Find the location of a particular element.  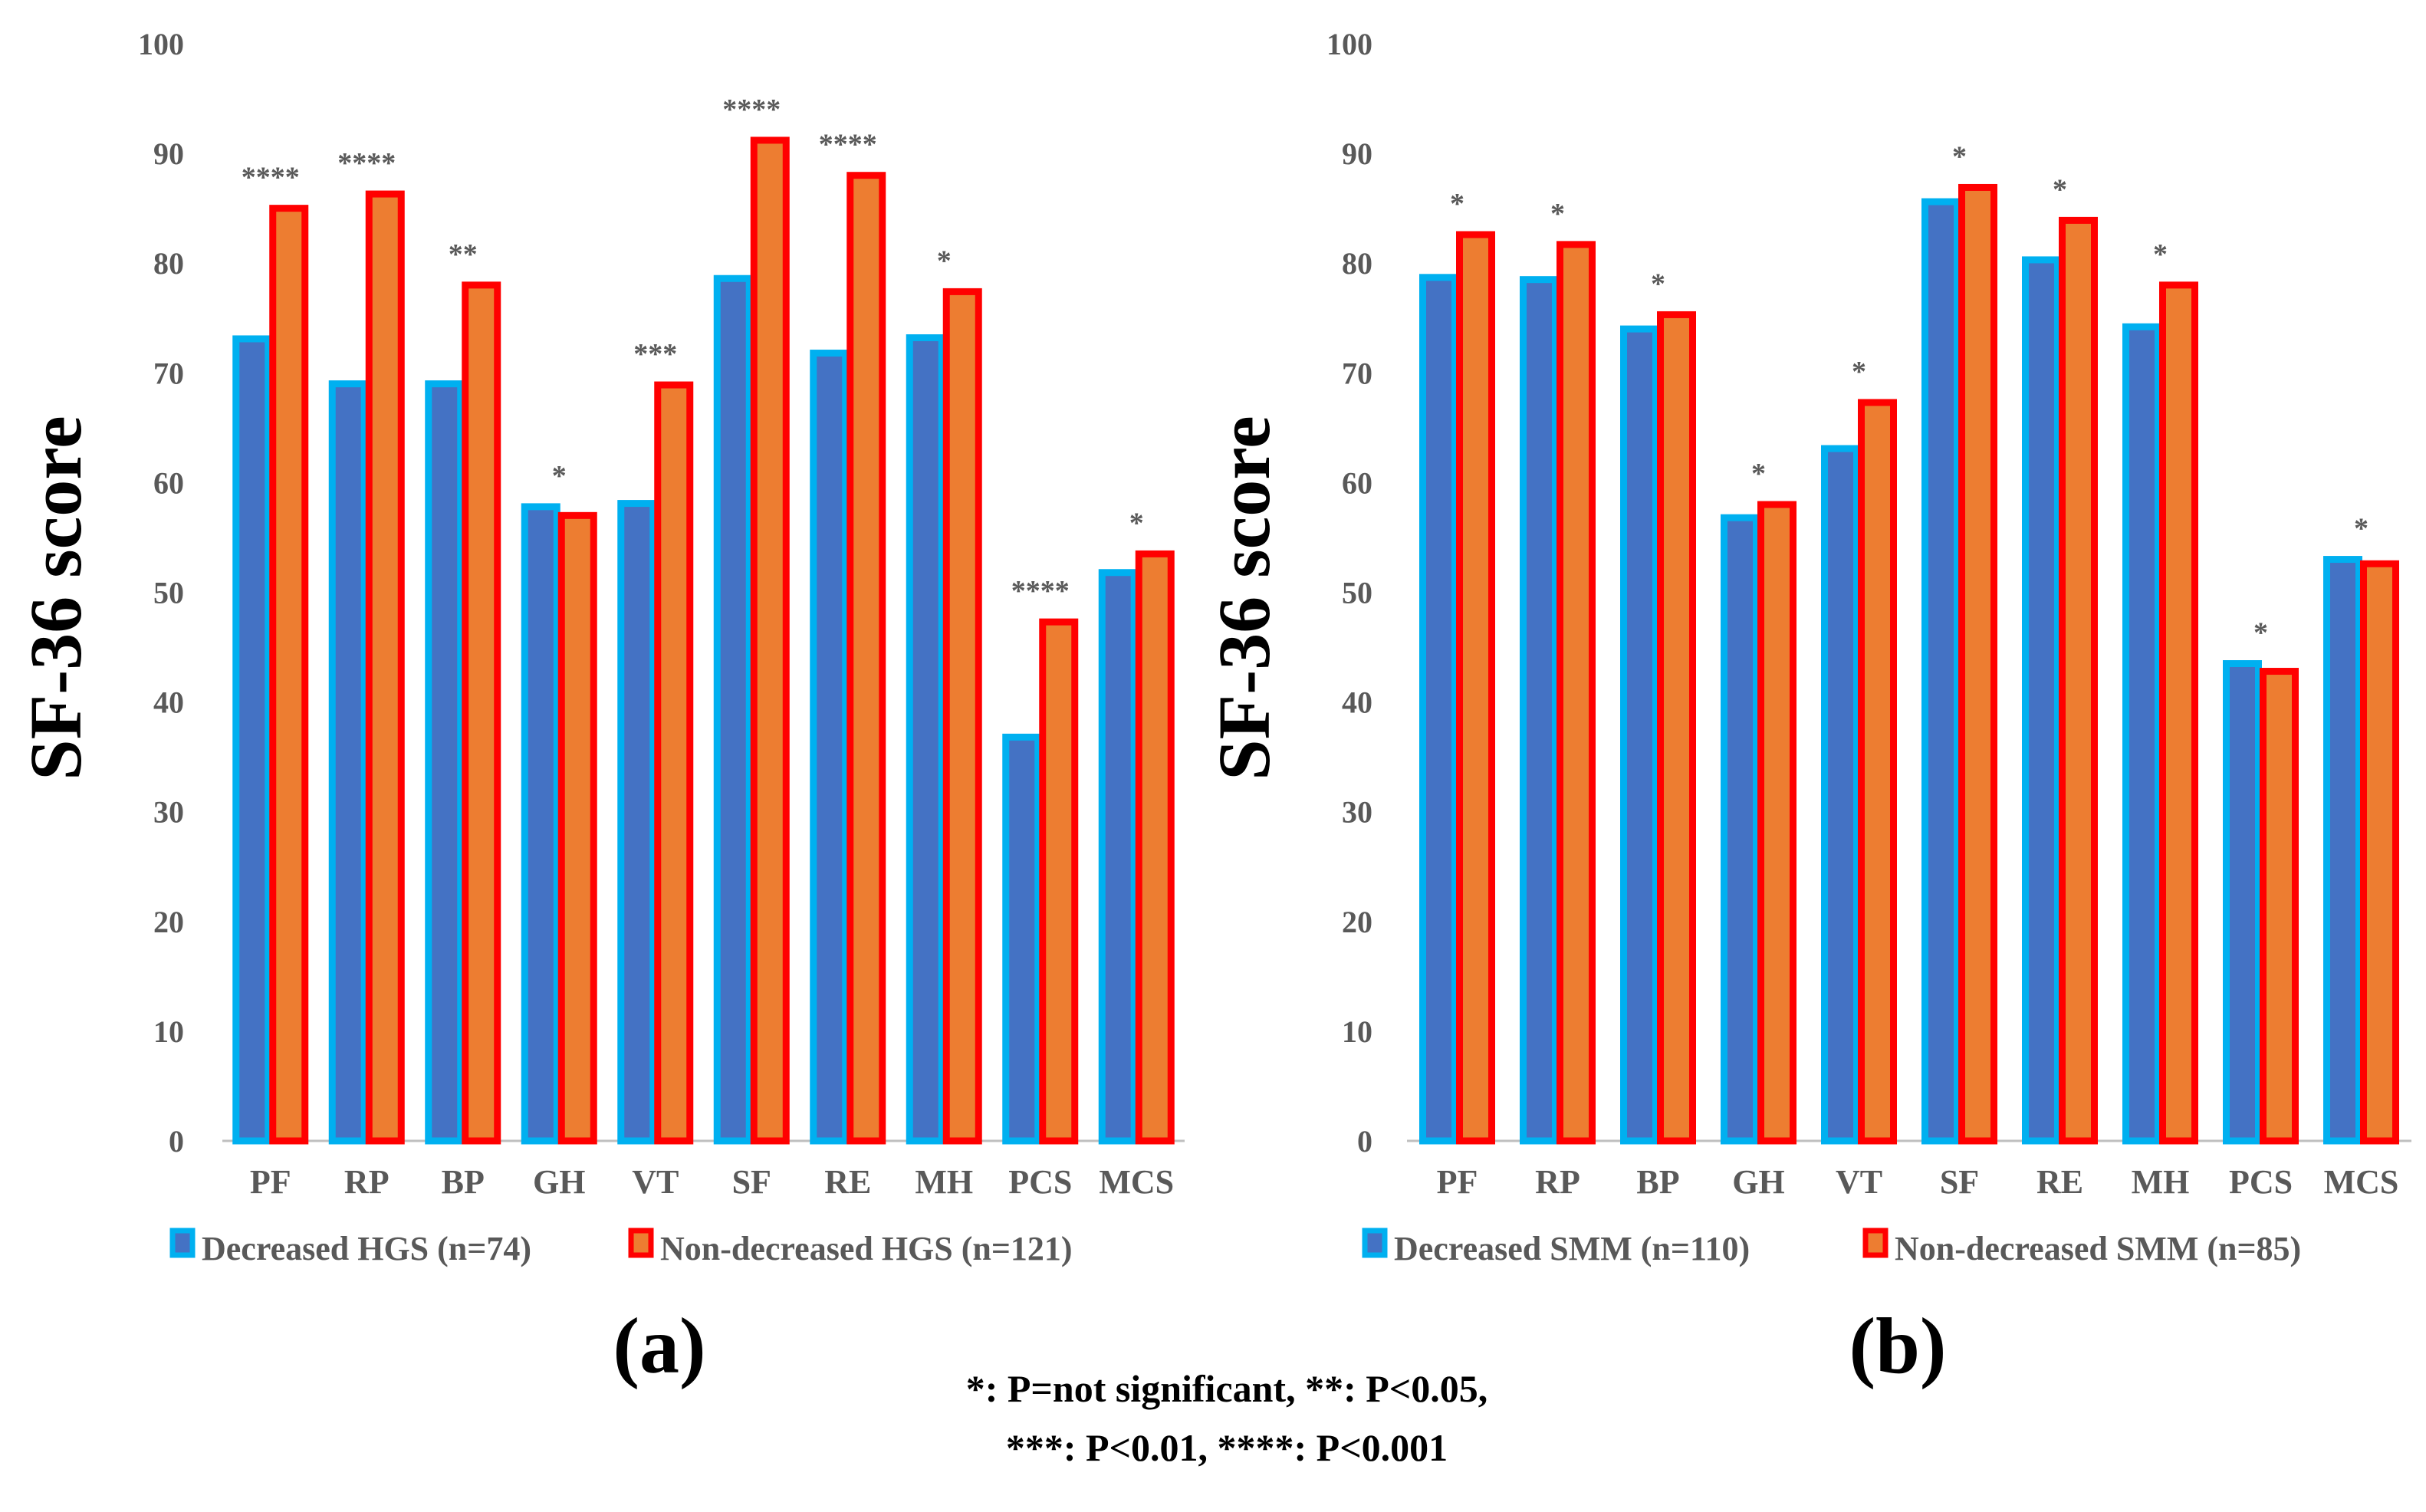

x-tick-label: SF is located at coordinates (1959, 1182).